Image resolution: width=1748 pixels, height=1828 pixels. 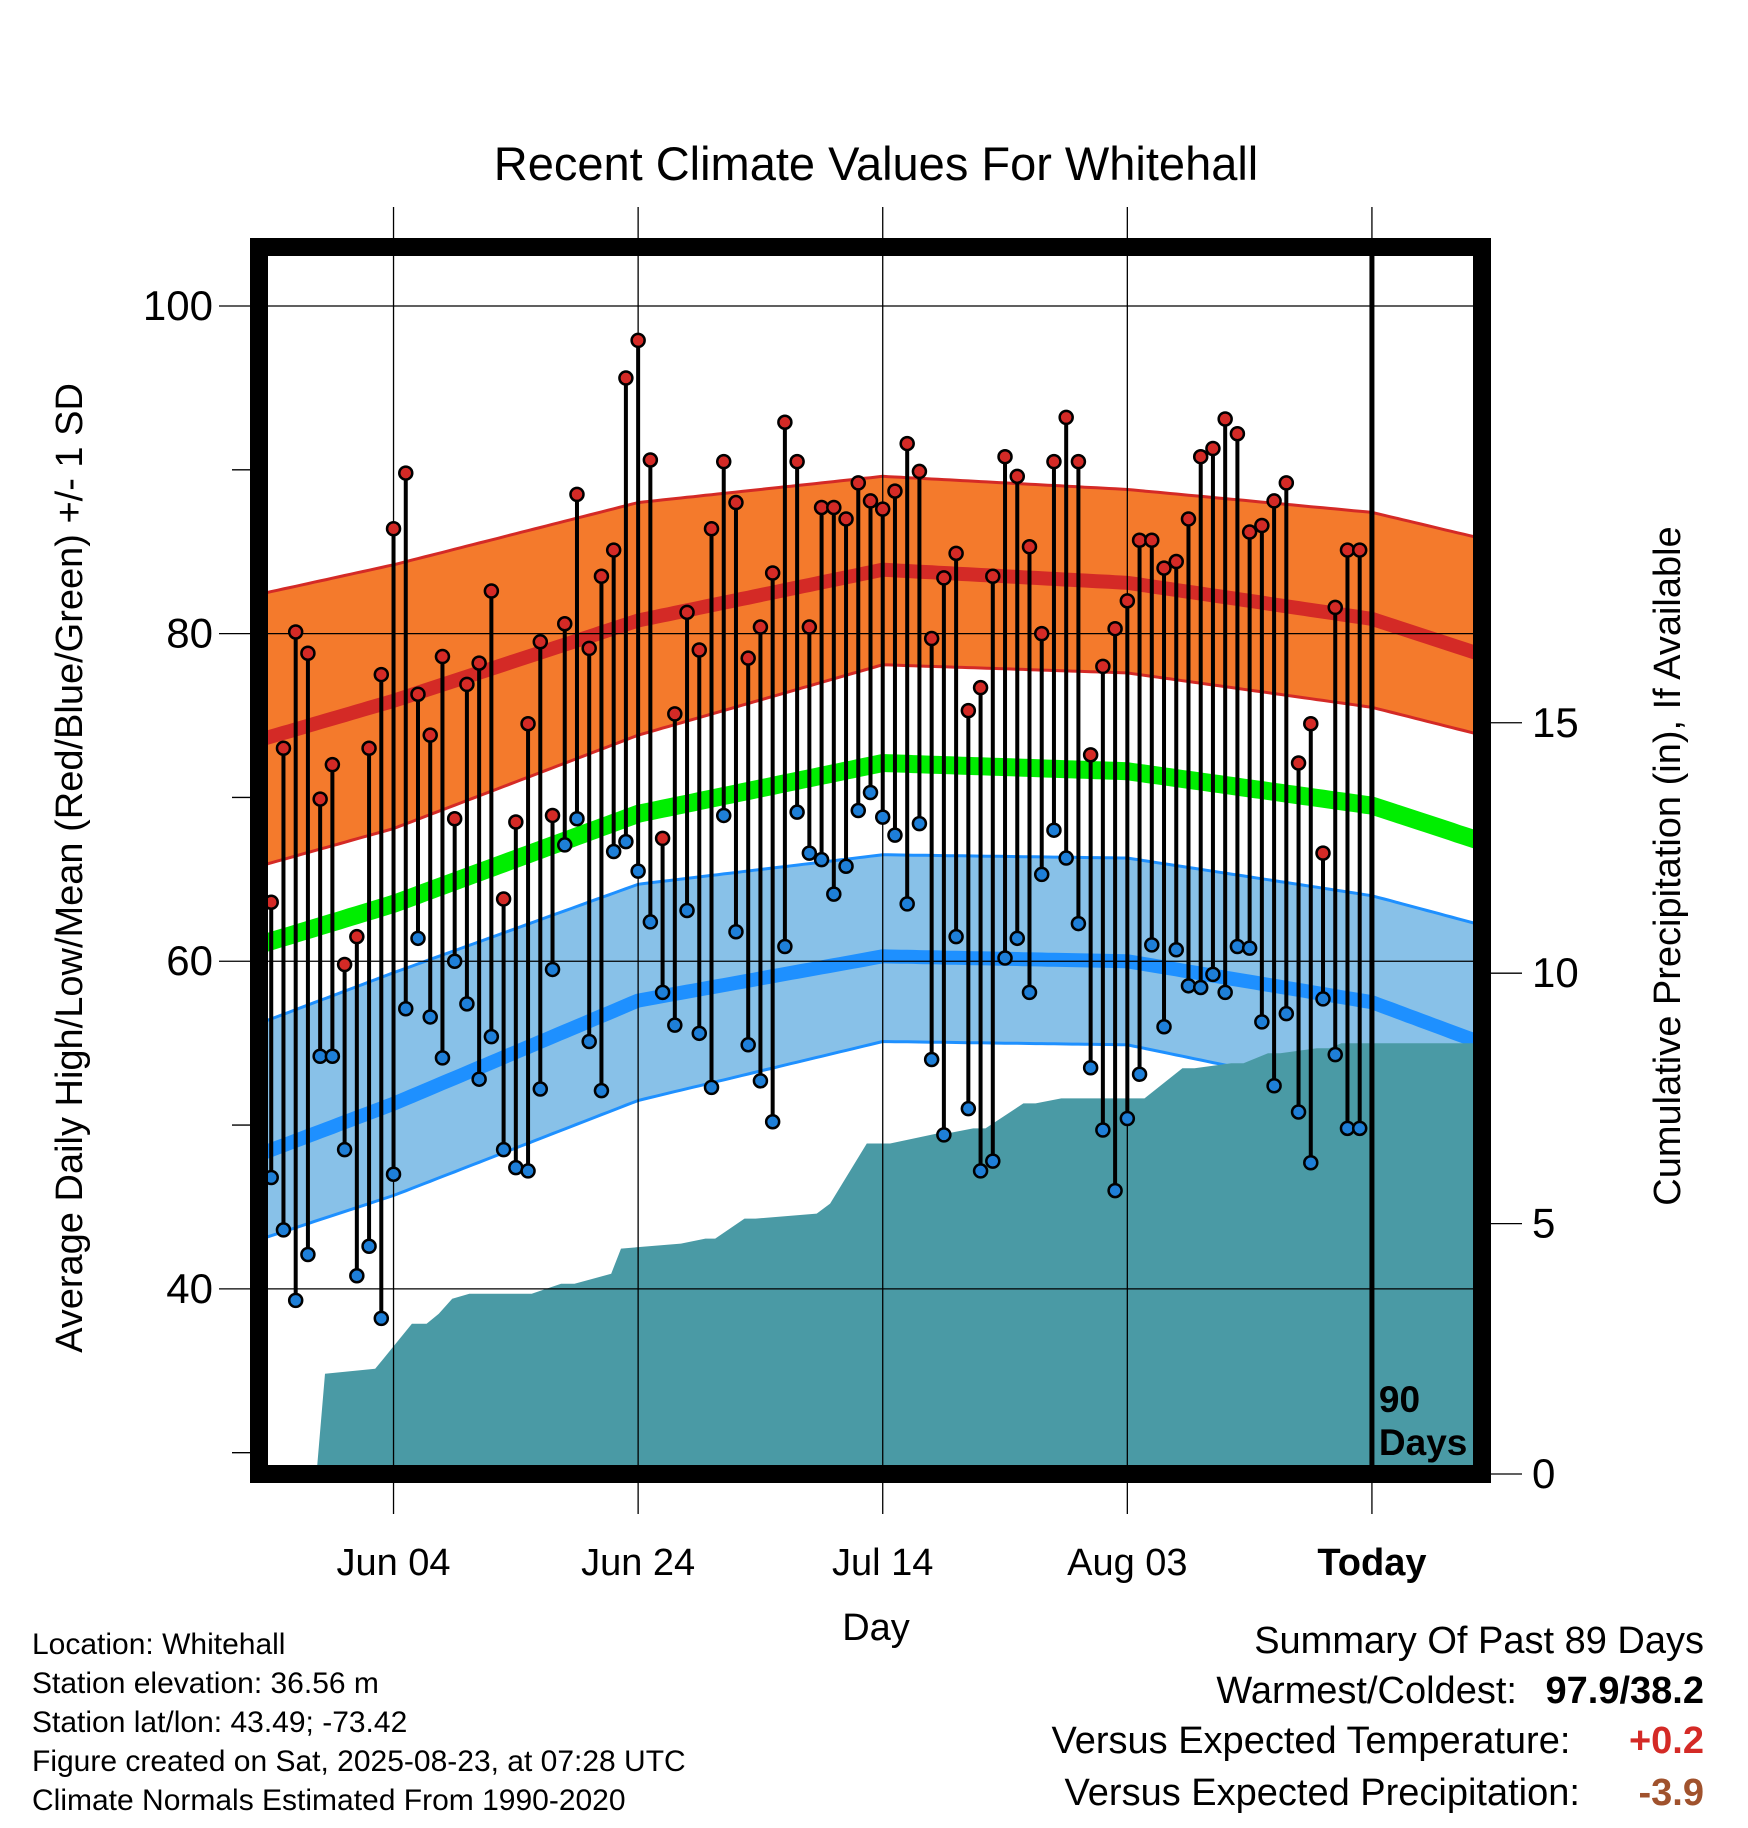 I want to click on summary-warm-cold-value: 97.9/38.2, so click(x=1624, y=1691).